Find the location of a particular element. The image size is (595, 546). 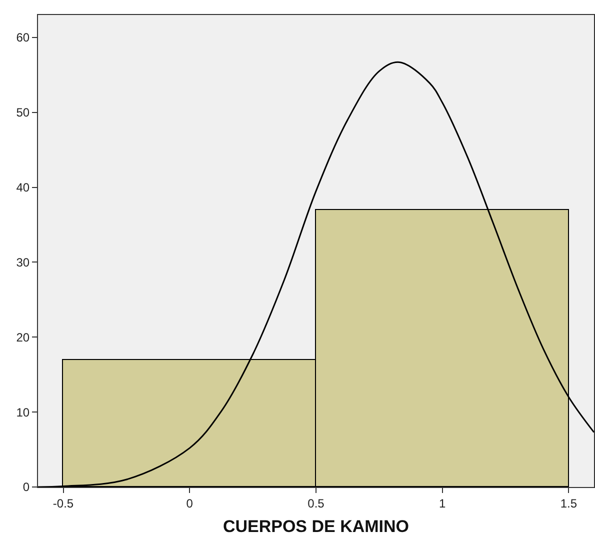

y-tick-label: 40 is located at coordinates (23, 187).